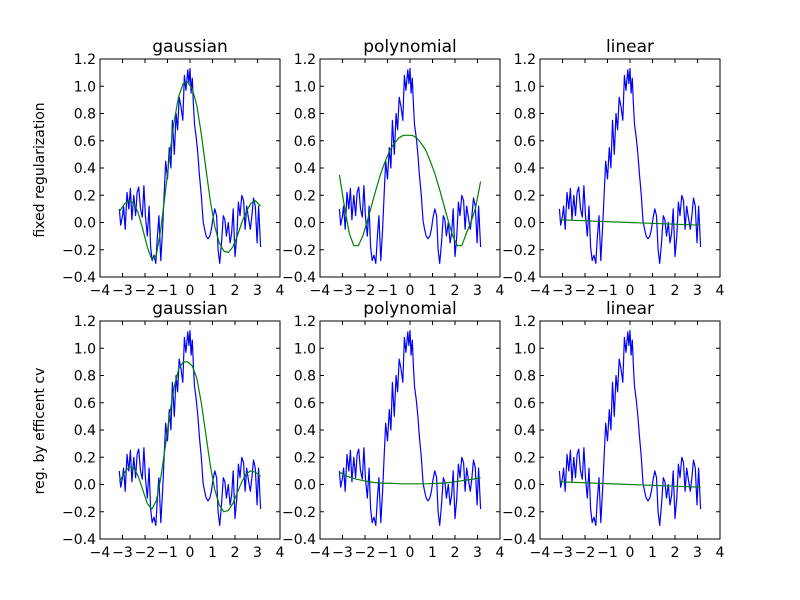 The image size is (800, 600). I want to click on row-label-top: fixed regularization, so click(40, 169).